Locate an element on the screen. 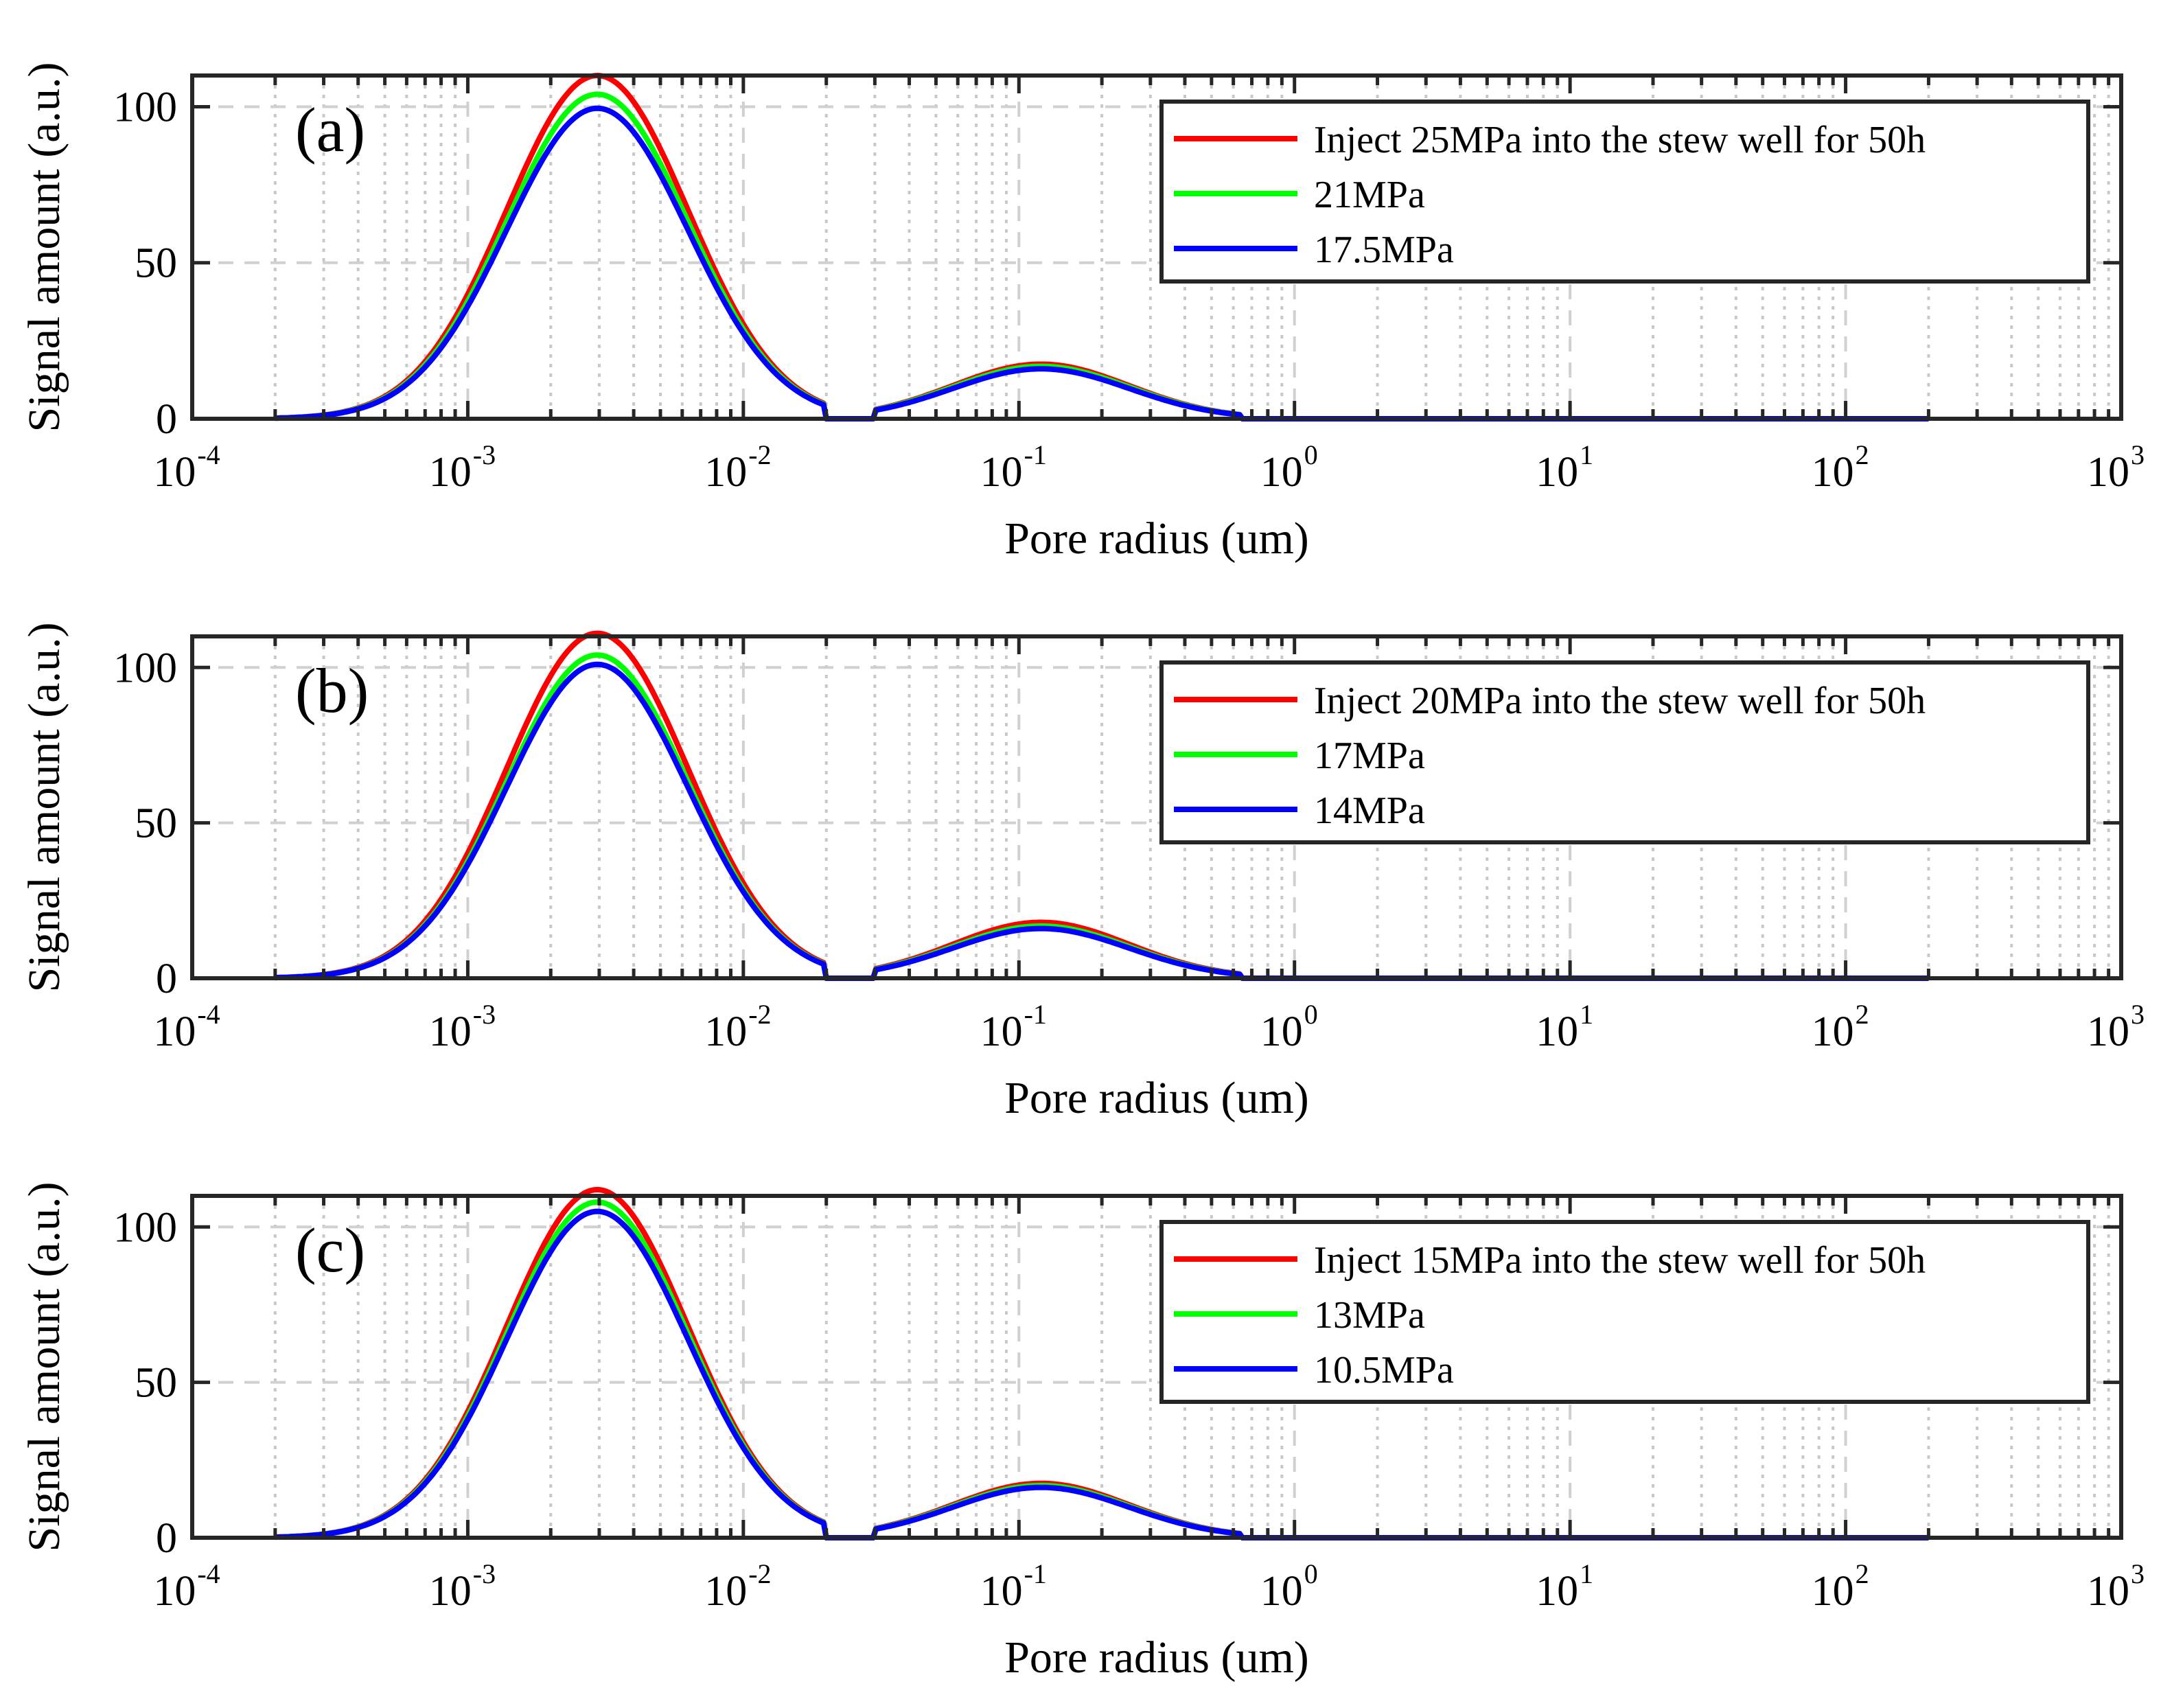 The height and width of the screenshot is (1708, 2172). legend-label: 21MPa is located at coordinates (1369, 195).